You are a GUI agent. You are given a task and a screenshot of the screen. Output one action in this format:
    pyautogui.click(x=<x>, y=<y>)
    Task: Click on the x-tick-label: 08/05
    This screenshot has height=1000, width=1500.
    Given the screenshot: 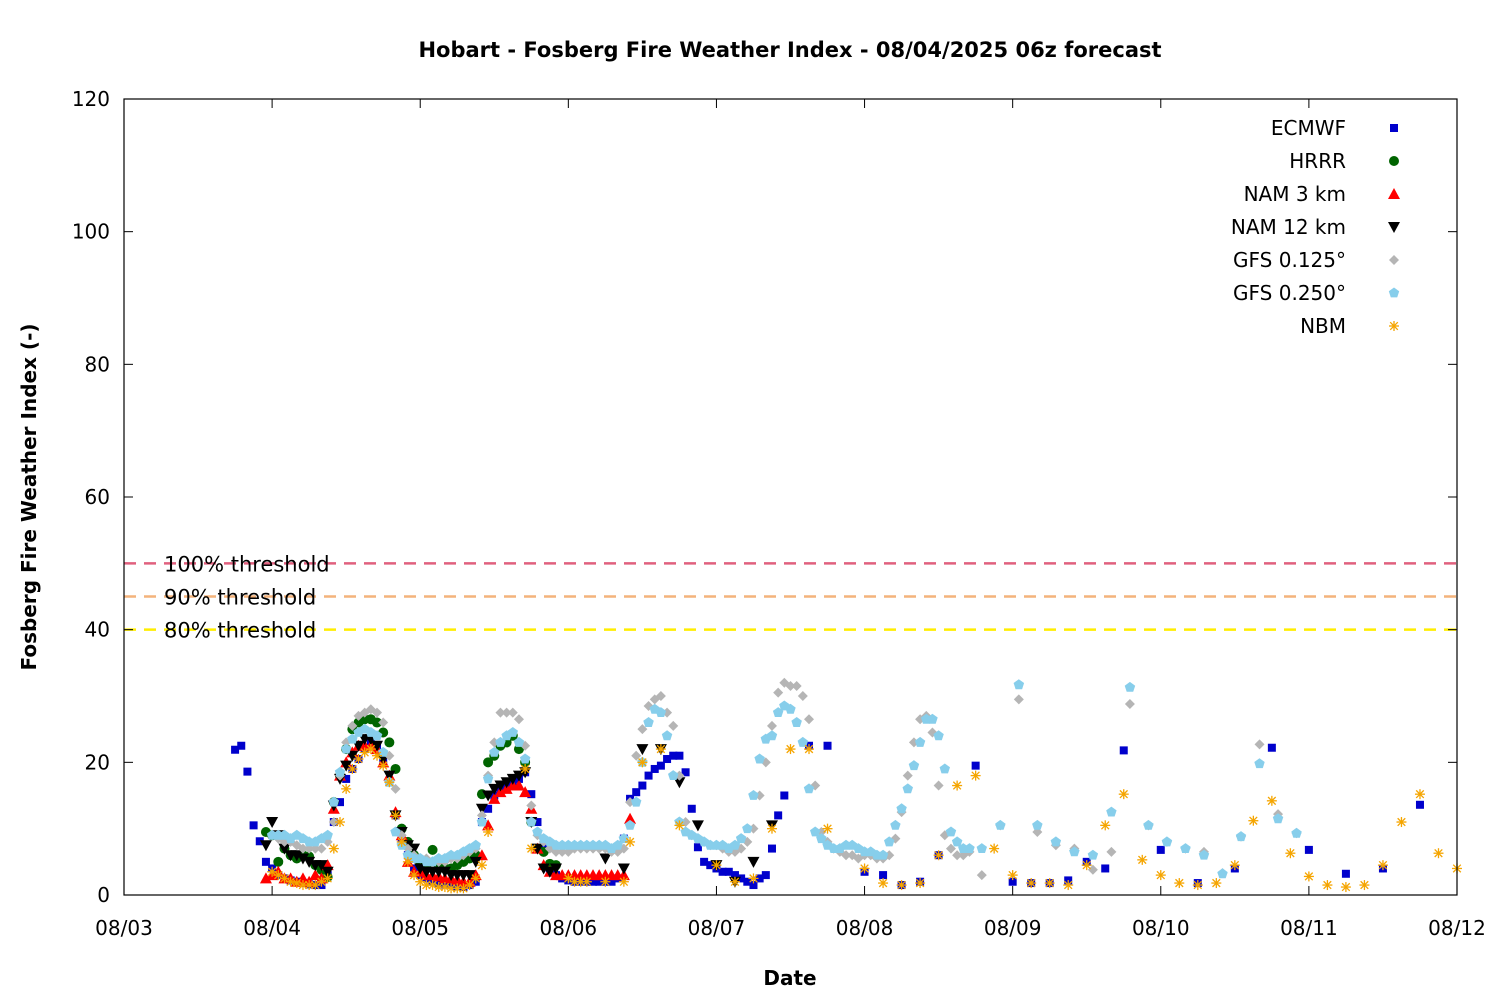 What is the action you would take?
    pyautogui.click(x=420, y=928)
    